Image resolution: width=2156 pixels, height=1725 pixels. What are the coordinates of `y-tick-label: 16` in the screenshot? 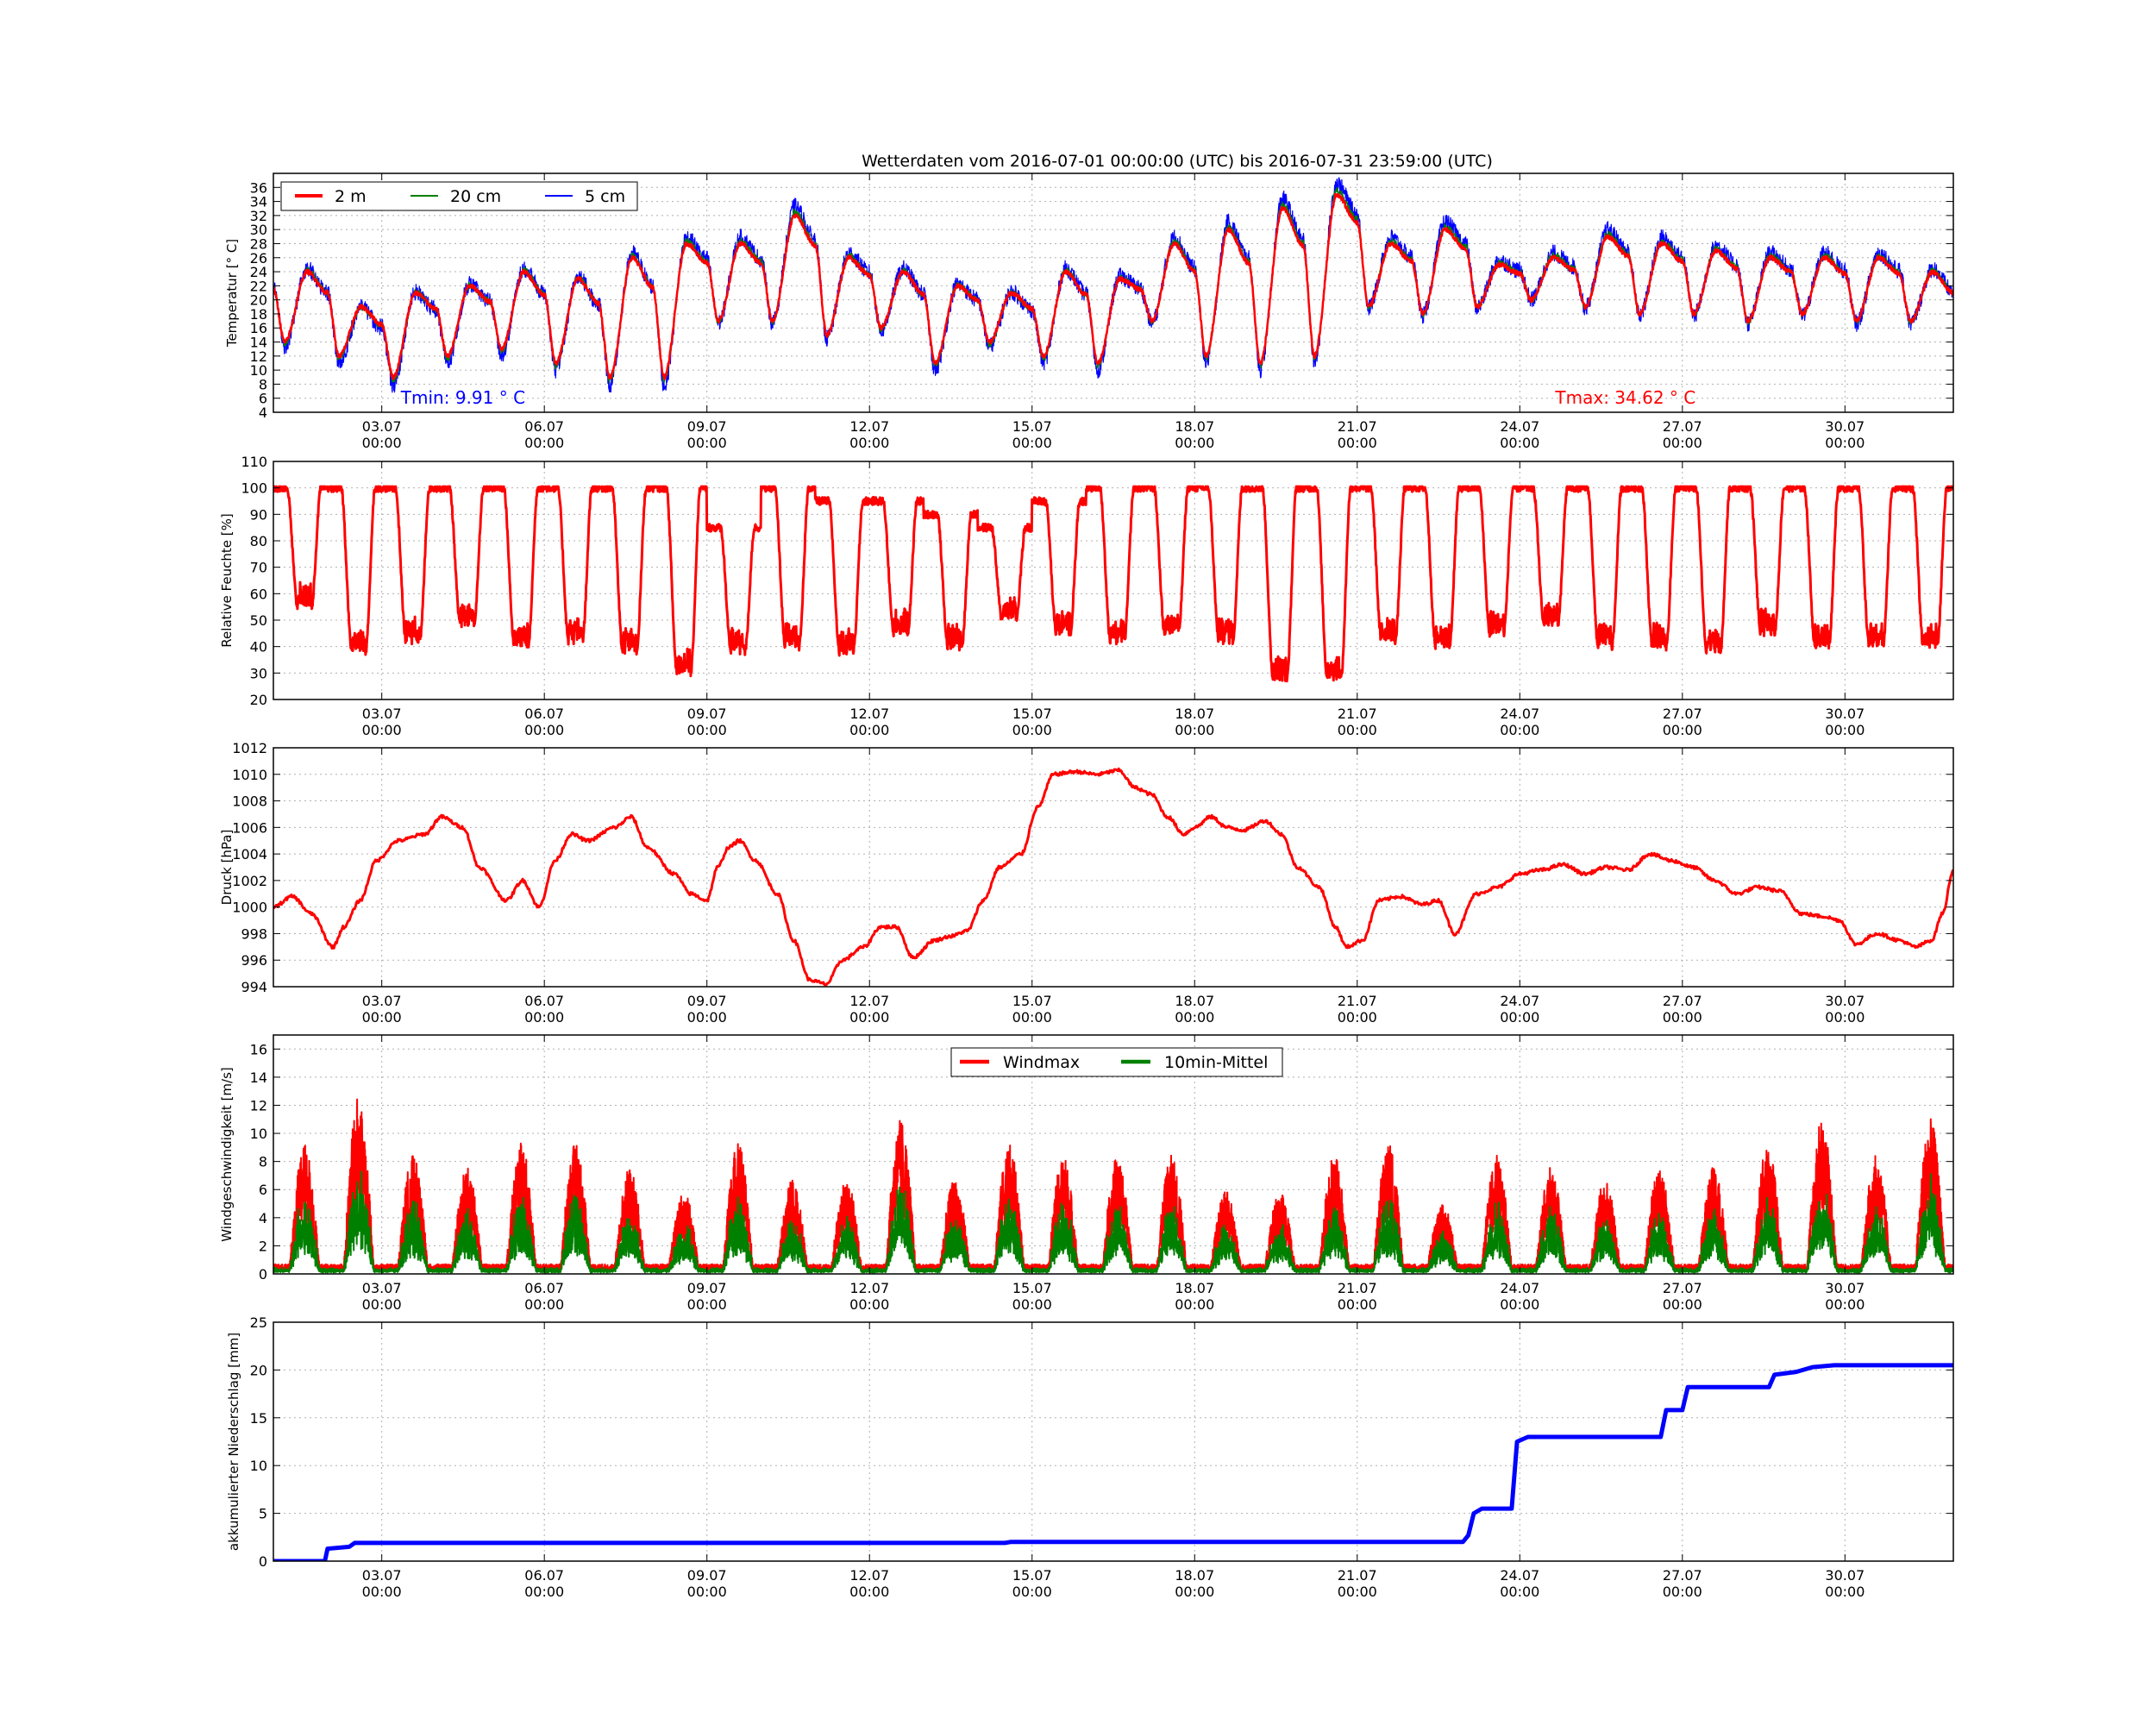 It's located at (258, 328).